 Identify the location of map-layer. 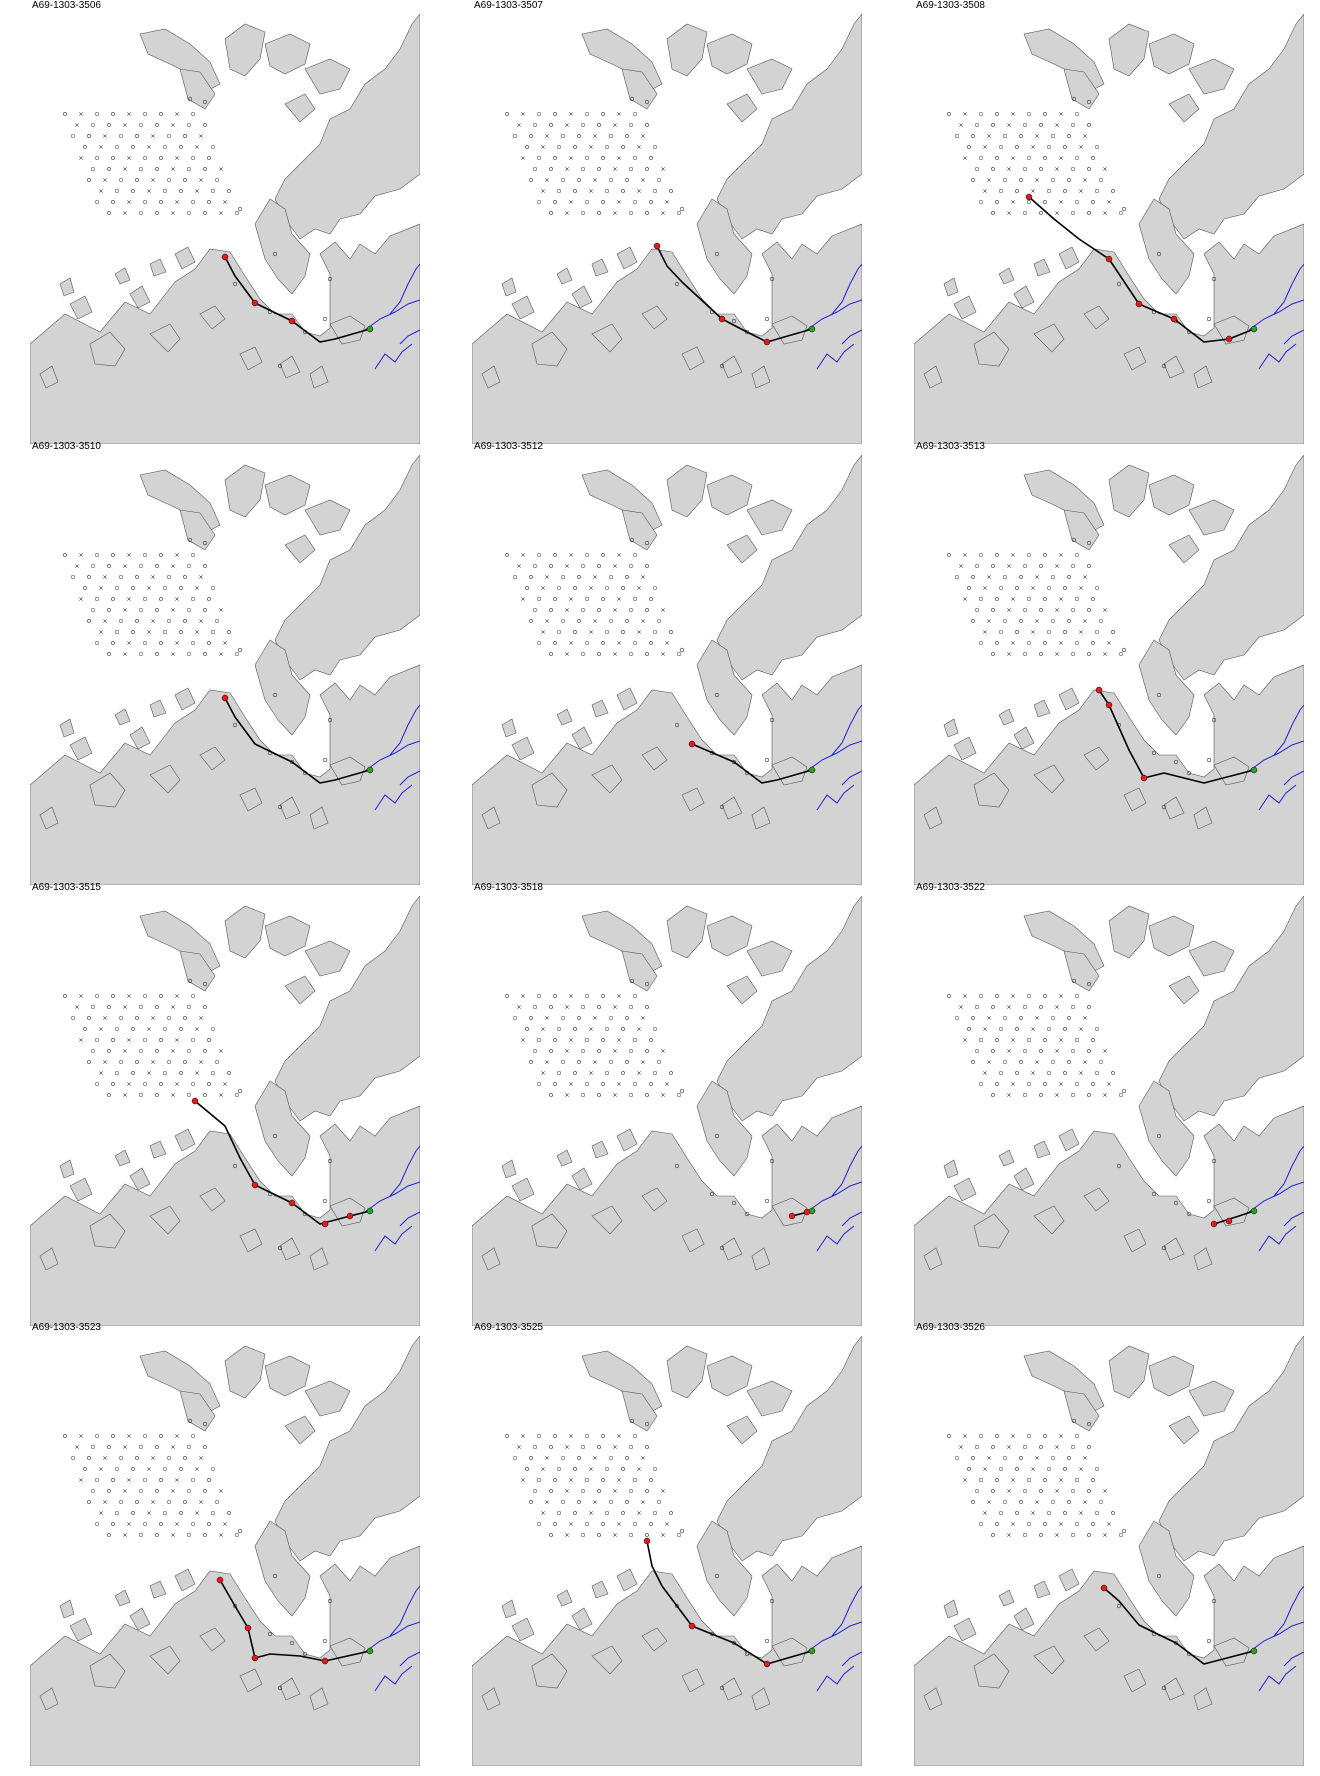
(225, 1551).